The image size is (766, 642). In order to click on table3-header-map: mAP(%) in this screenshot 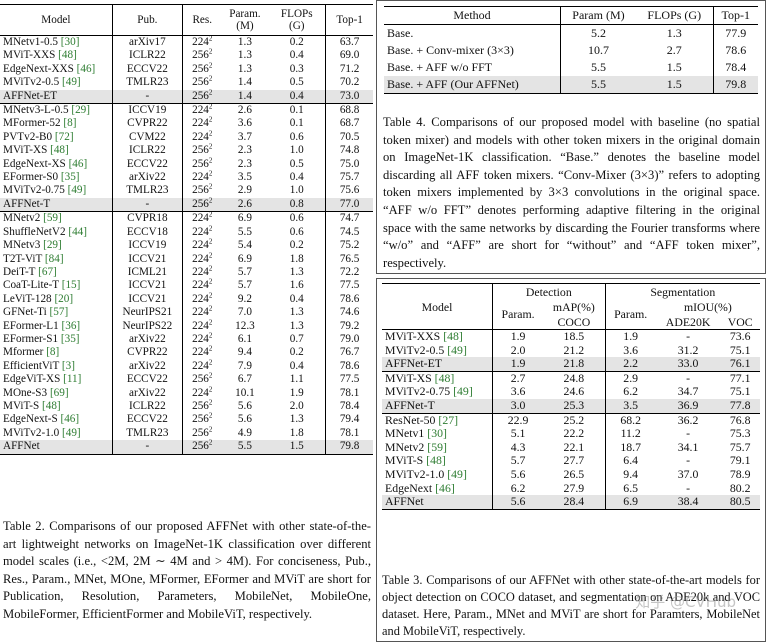, I will do `click(573, 306)`.